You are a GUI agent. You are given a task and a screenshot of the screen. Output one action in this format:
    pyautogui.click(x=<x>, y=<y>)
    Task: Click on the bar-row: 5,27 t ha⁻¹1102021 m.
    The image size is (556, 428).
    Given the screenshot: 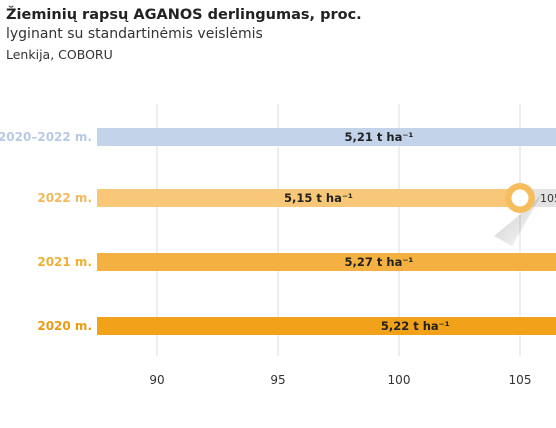 What is the action you would take?
    pyautogui.click(x=296, y=262)
    